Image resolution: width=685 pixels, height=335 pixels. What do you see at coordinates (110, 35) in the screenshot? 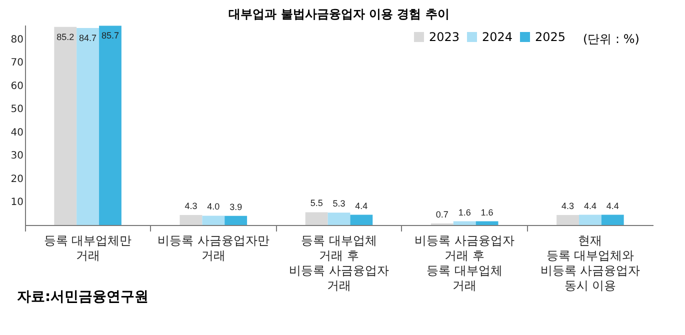
I see `data-label: 85.7` at bounding box center [110, 35].